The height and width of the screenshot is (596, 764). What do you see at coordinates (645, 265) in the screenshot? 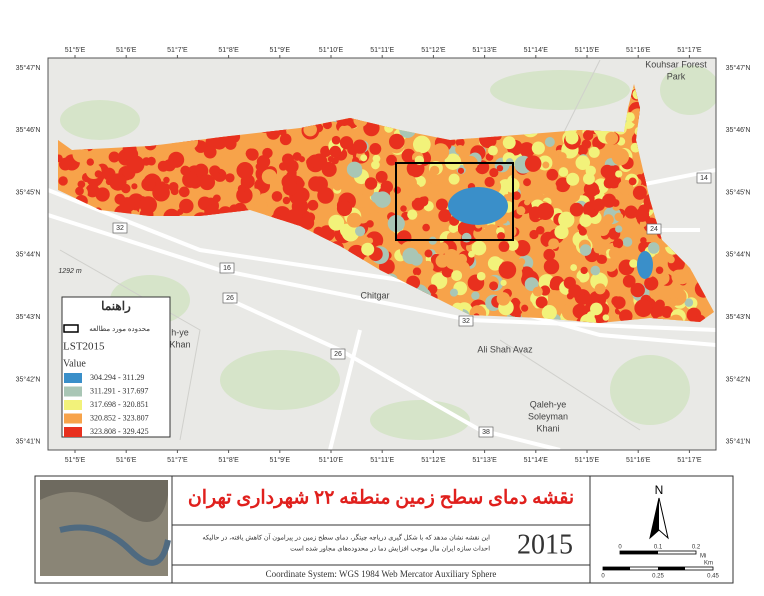
I see `pond` at bounding box center [645, 265].